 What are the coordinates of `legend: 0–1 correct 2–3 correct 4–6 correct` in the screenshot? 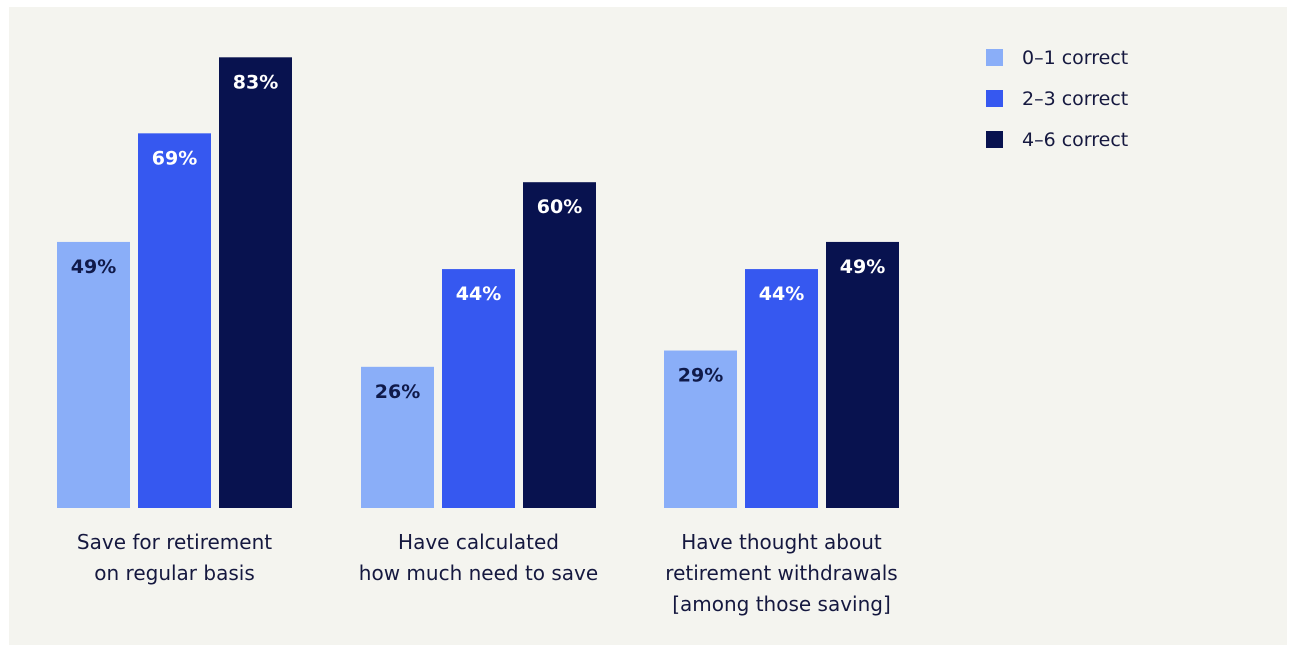 It's located at (1057, 99).